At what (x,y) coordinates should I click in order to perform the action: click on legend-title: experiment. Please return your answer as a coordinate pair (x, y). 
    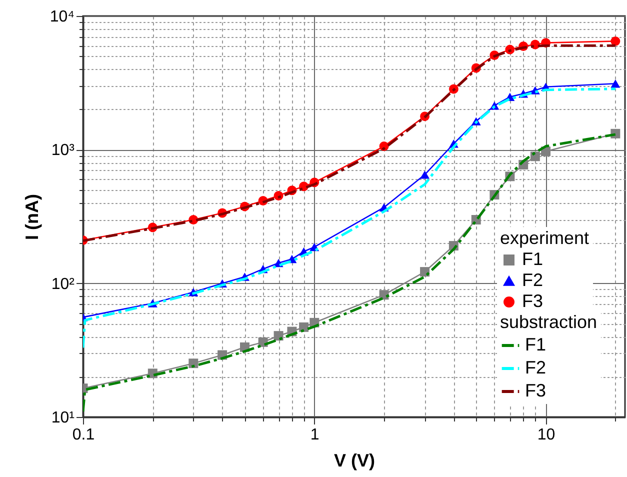
    Looking at the image, I should click on (545, 238).